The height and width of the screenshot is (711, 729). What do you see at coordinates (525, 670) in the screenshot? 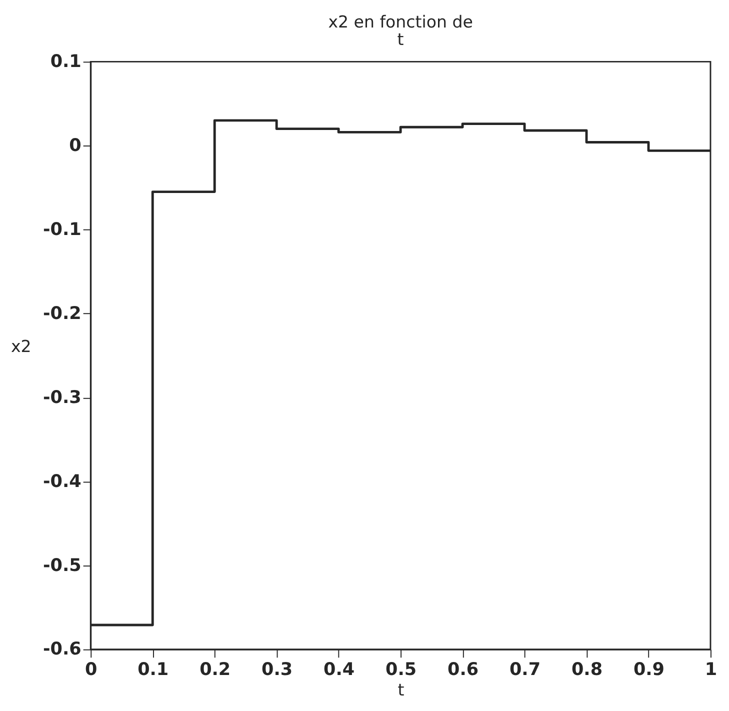
I see `x-tick-label: 0.7` at bounding box center [525, 670].